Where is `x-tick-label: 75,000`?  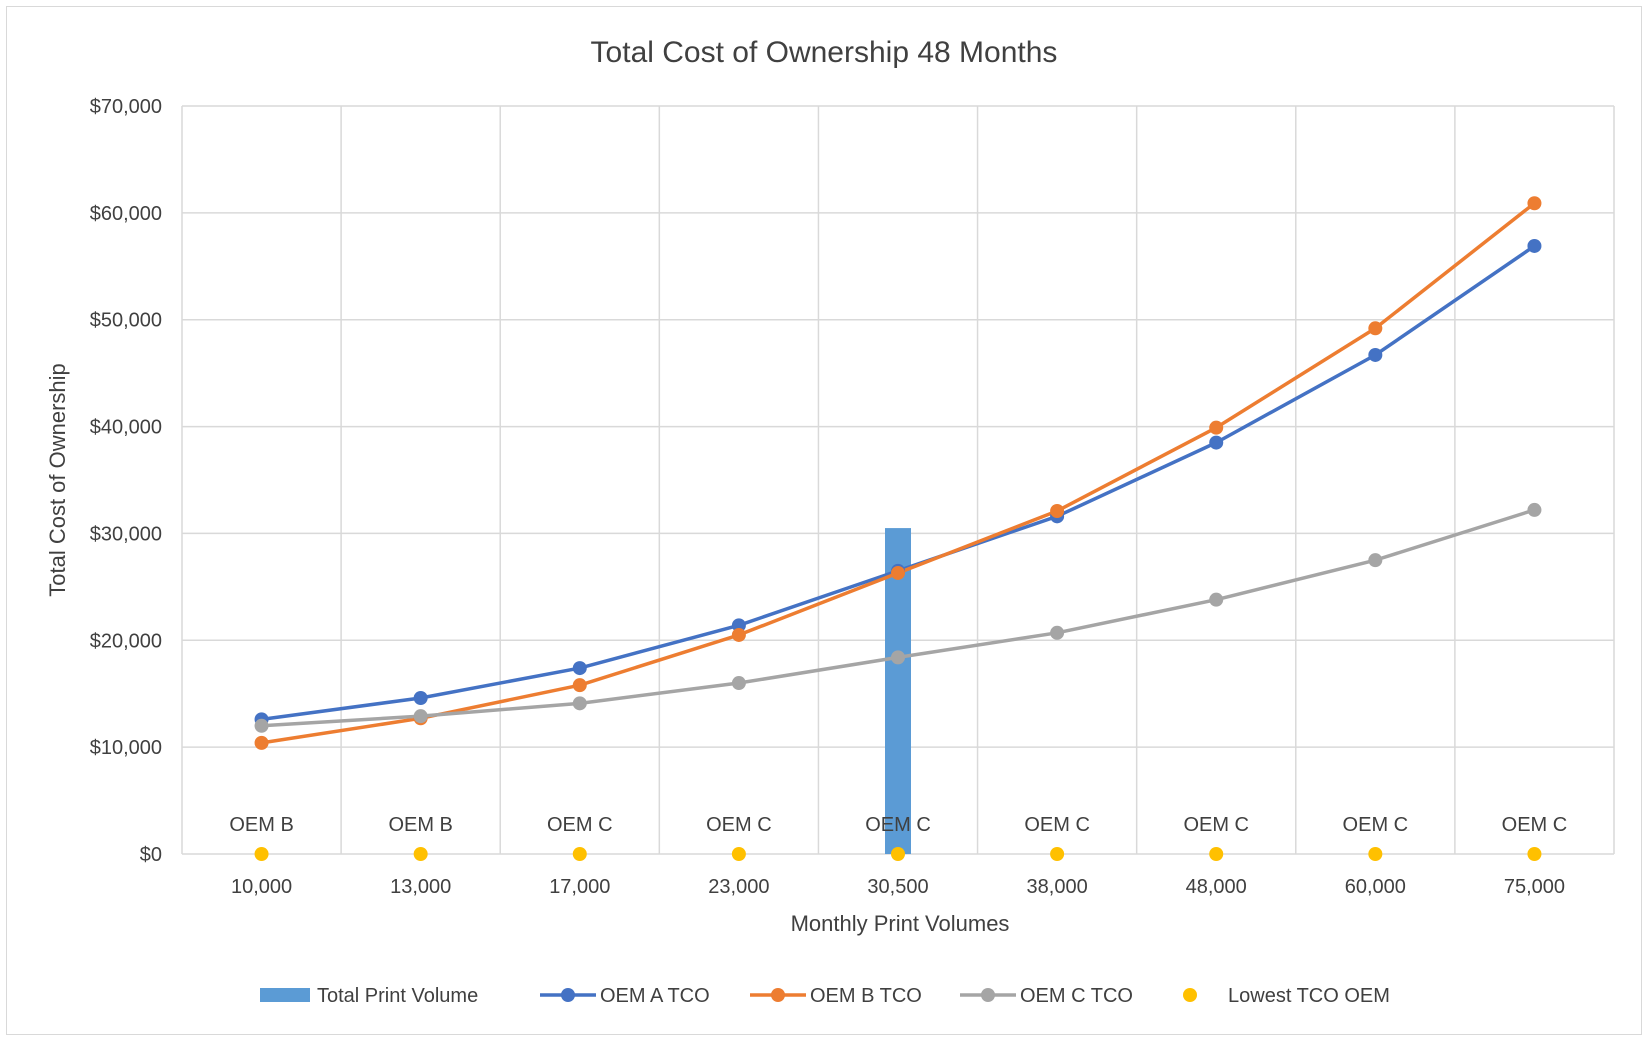
x-tick-label: 75,000 is located at coordinates (1534, 887).